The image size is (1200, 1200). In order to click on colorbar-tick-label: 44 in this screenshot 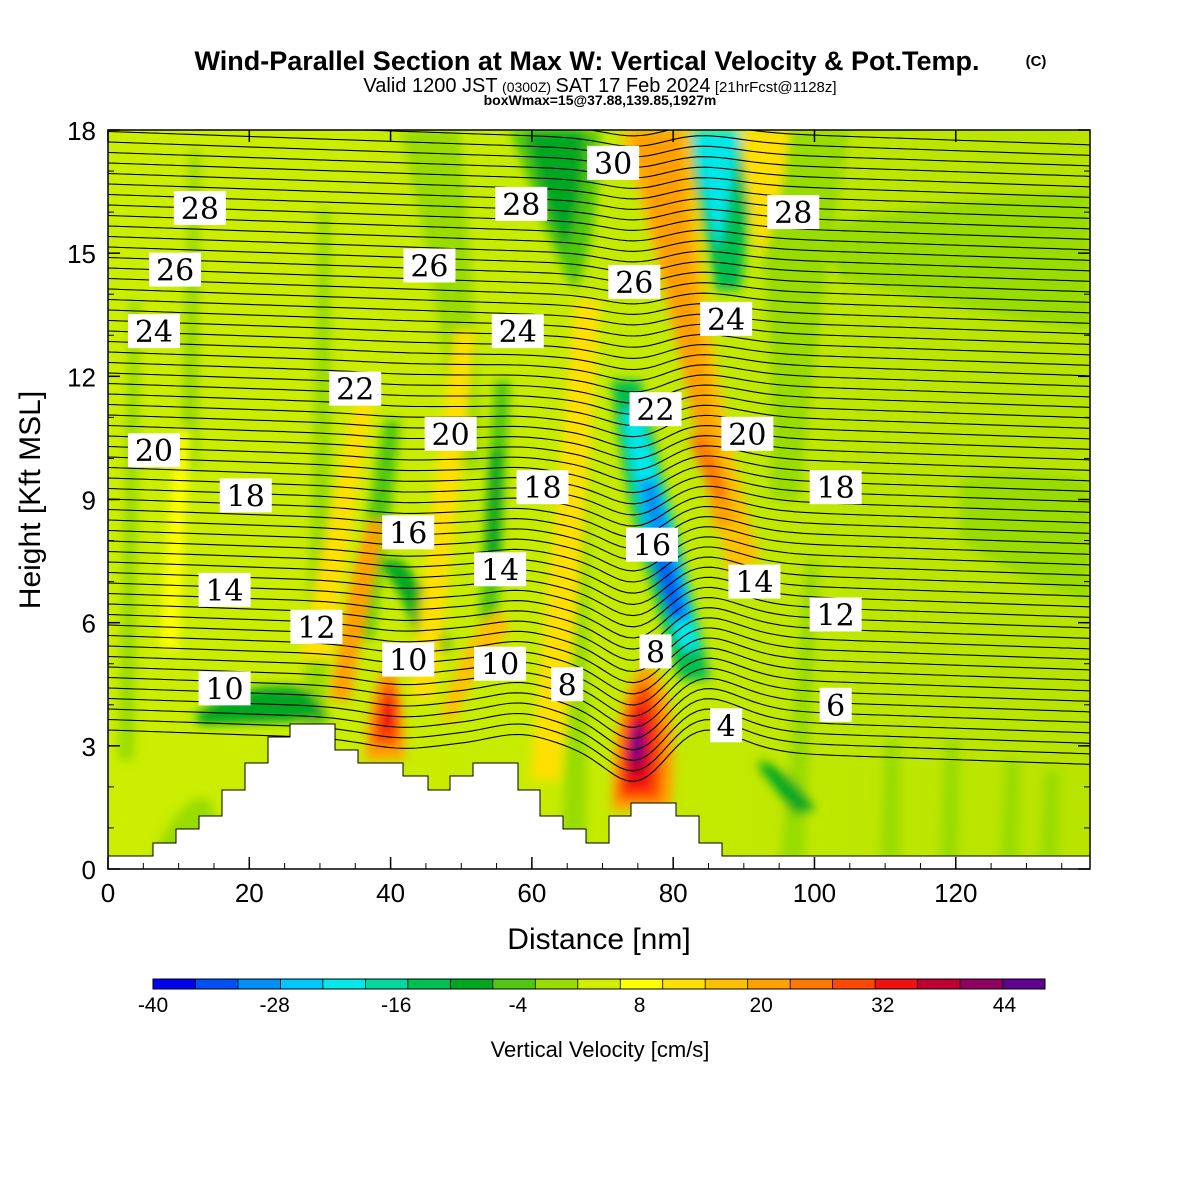, I will do `click(1005, 1005)`.